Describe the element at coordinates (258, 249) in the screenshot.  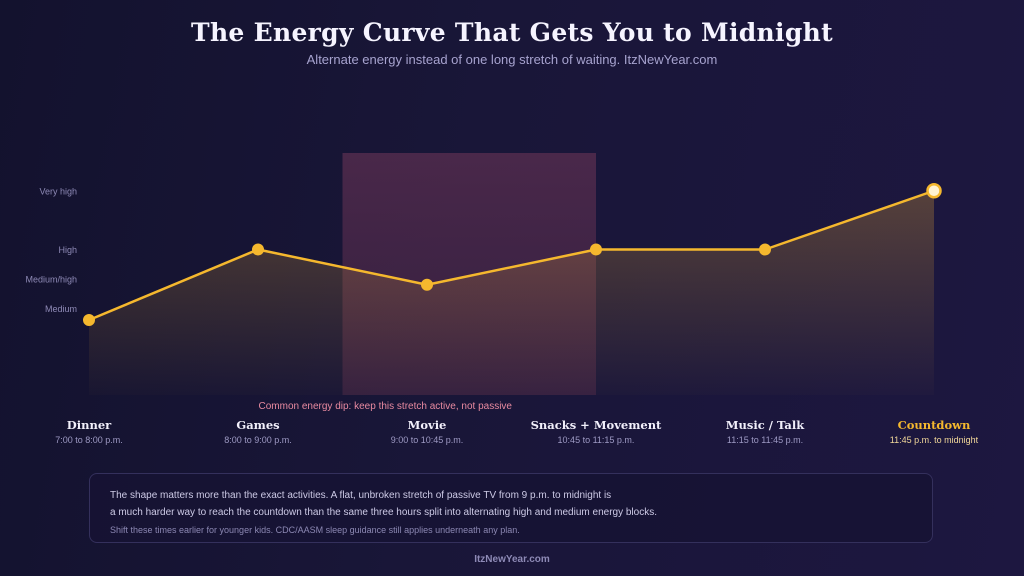
I see `point-marker-games` at that location.